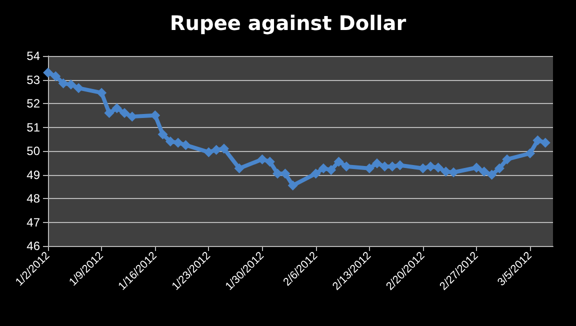 This screenshot has width=576, height=326. I want to click on y-tick-label: 48, so click(33, 199).